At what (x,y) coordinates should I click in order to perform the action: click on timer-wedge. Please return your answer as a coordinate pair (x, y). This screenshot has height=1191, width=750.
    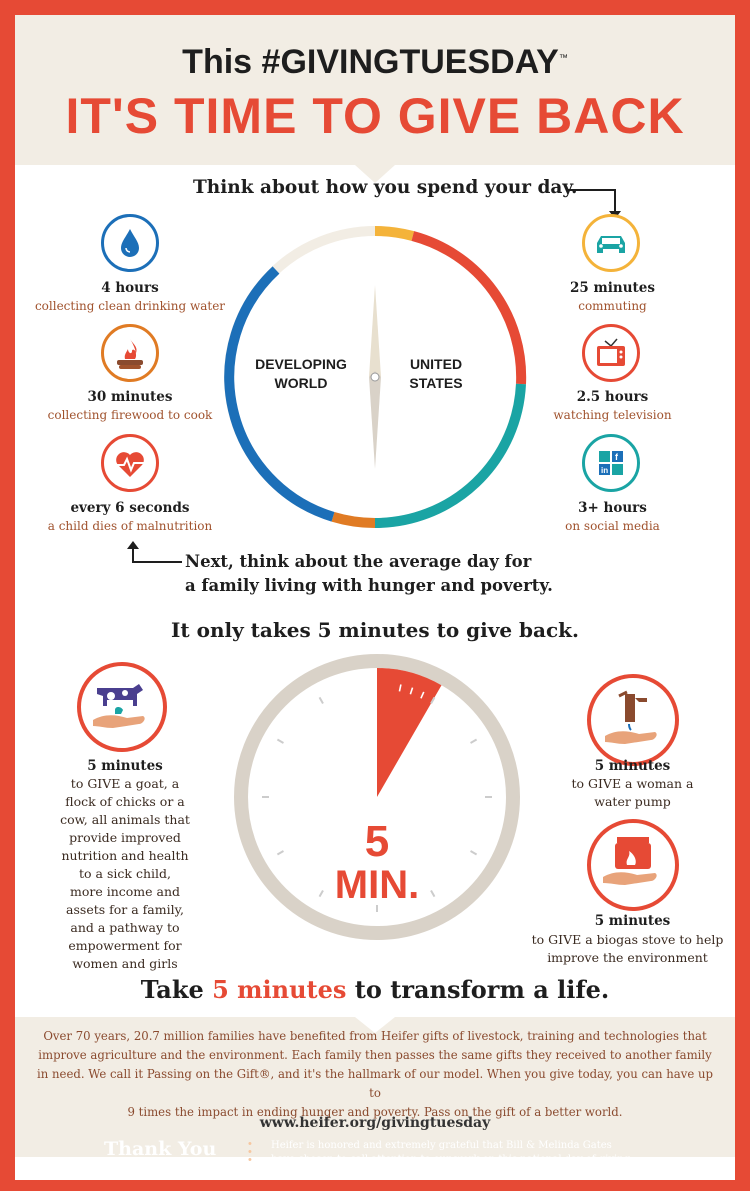
    Looking at the image, I should click on (409, 732).